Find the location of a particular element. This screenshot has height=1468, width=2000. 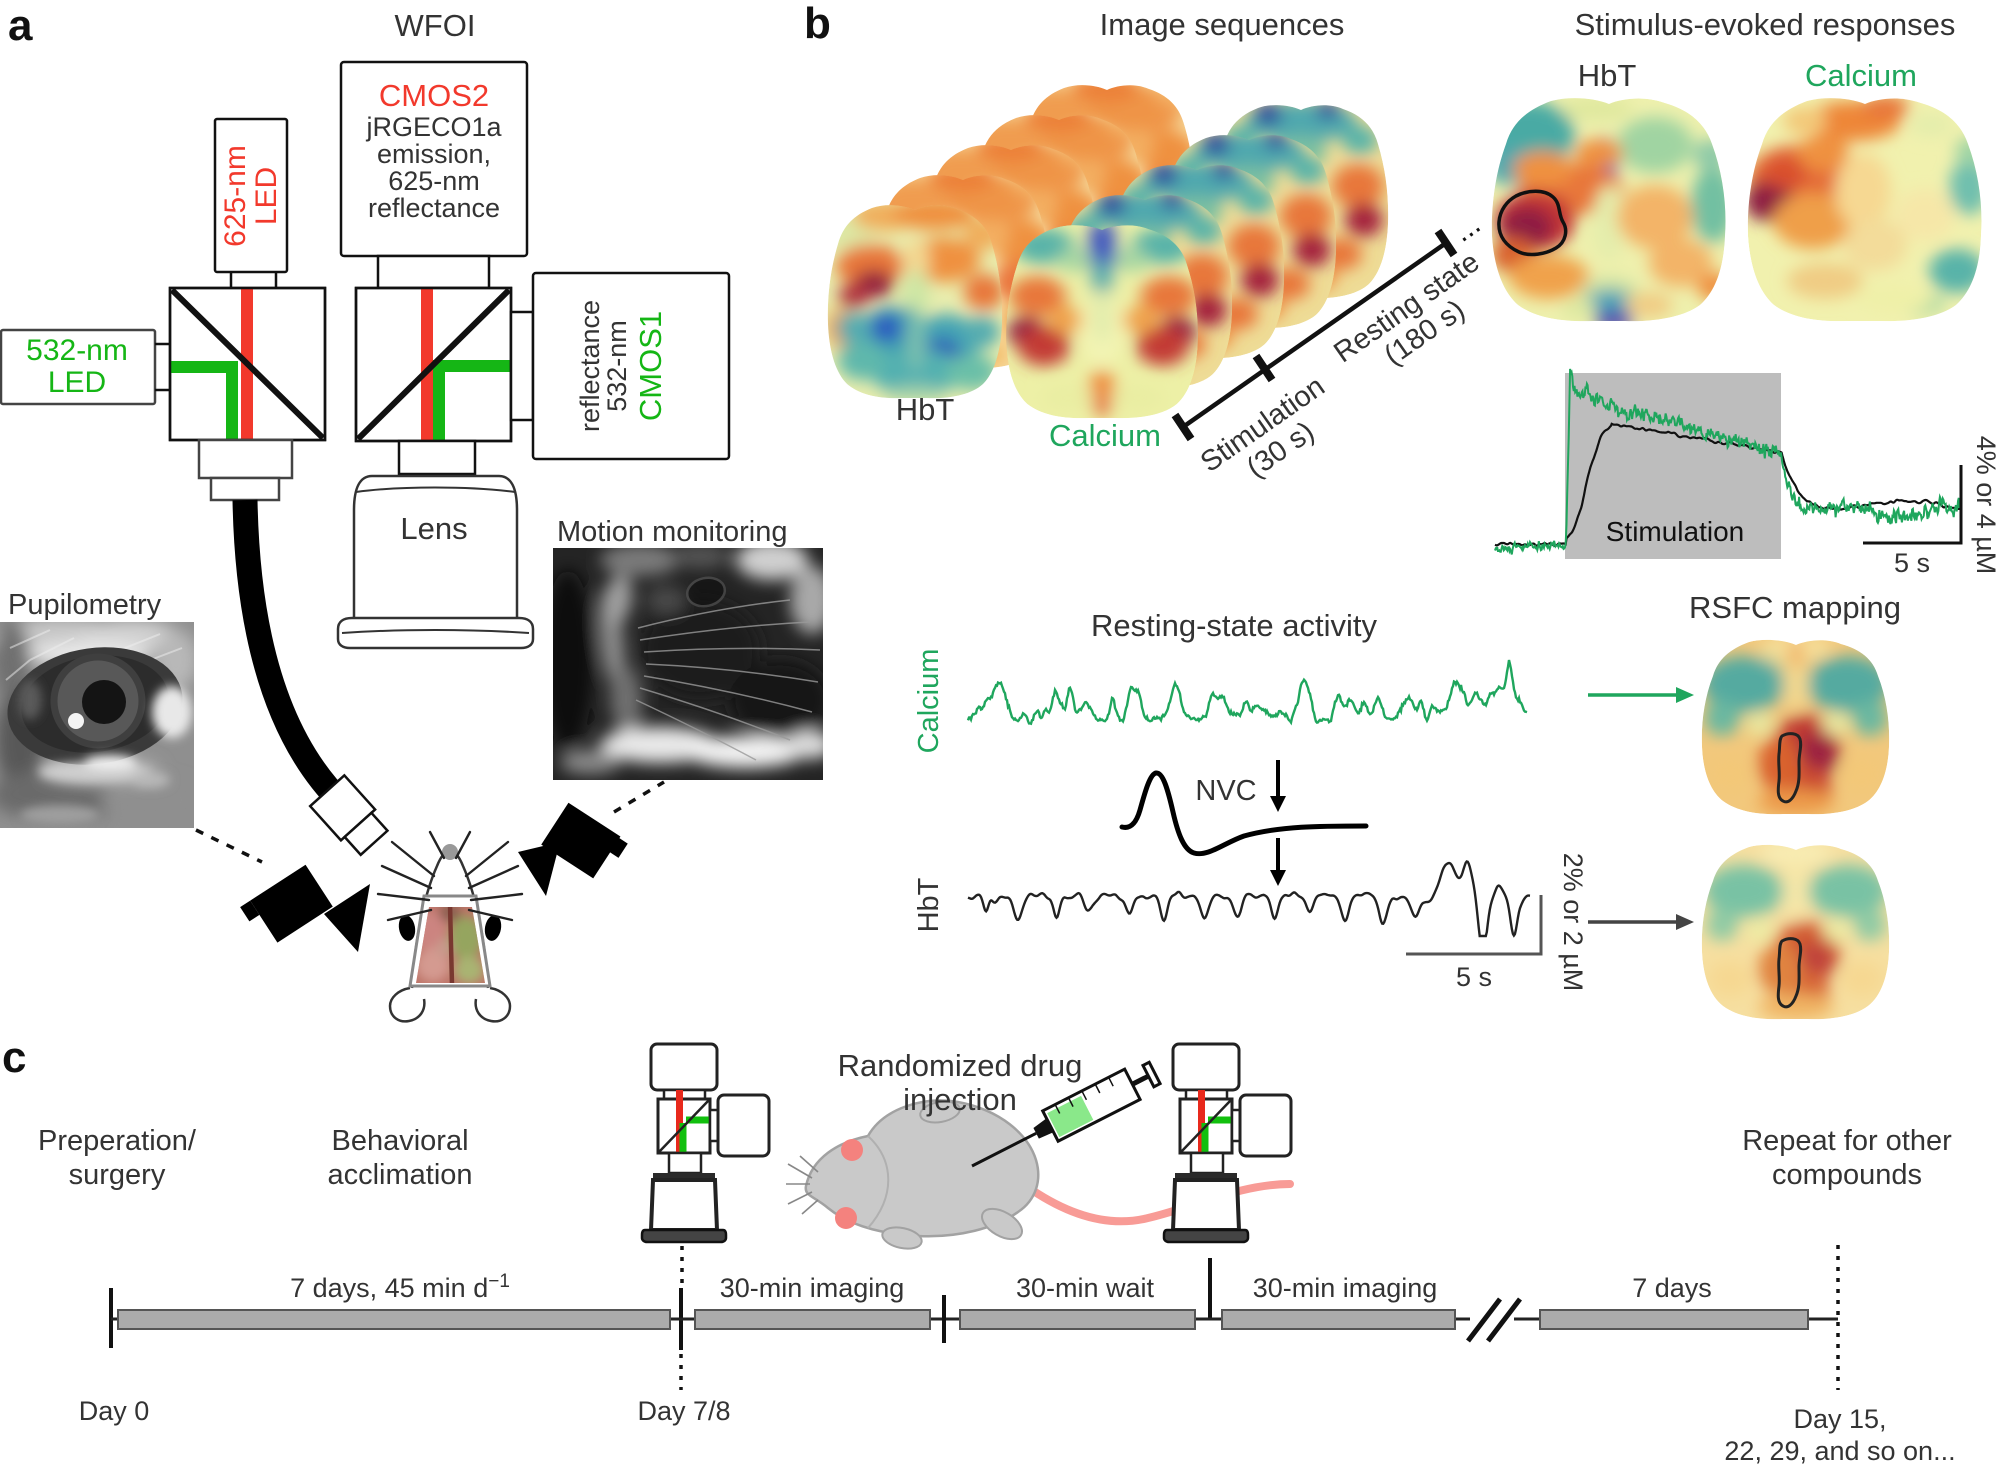

svg-text: jRGECO1a is located at coordinates (433, 127).